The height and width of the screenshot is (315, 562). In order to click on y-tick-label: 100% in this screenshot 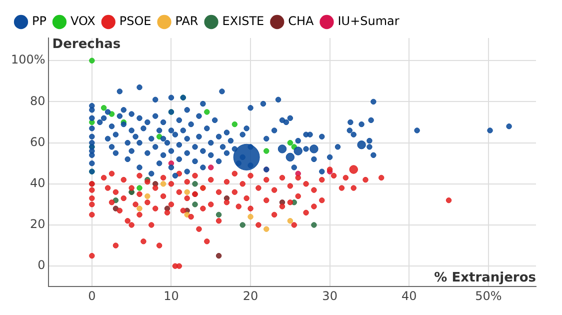, I will do `click(28, 59)`.